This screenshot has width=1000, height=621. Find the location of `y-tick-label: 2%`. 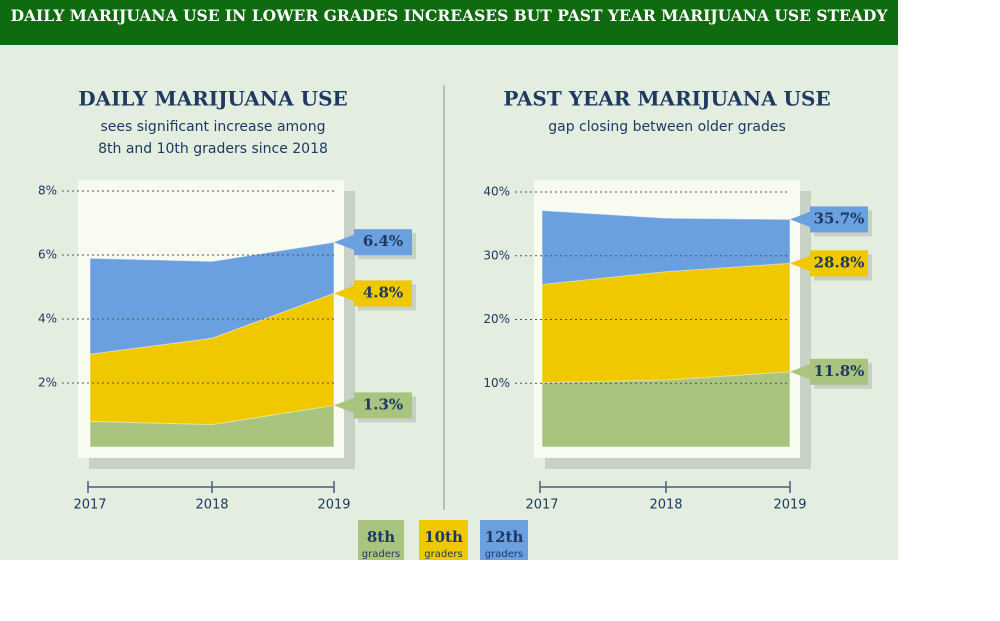

y-tick-label: 2% is located at coordinates (47, 383).